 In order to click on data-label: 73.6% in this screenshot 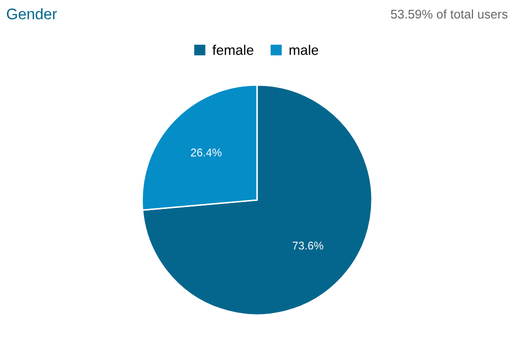, I will do `click(308, 246)`.